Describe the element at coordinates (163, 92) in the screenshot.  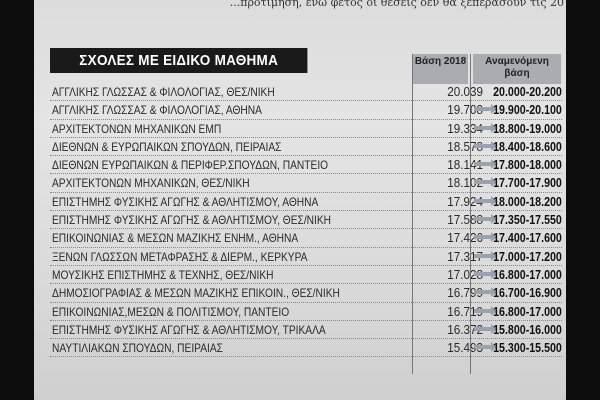
I see `school-name: ΑΓΓΛΙΚΗΣ ΓΛΩΣΣΑΣ & ΦΙΛΟΛΟΓΙΑΣ, ΘΕΣ/ΝΙΚΗ` at that location.